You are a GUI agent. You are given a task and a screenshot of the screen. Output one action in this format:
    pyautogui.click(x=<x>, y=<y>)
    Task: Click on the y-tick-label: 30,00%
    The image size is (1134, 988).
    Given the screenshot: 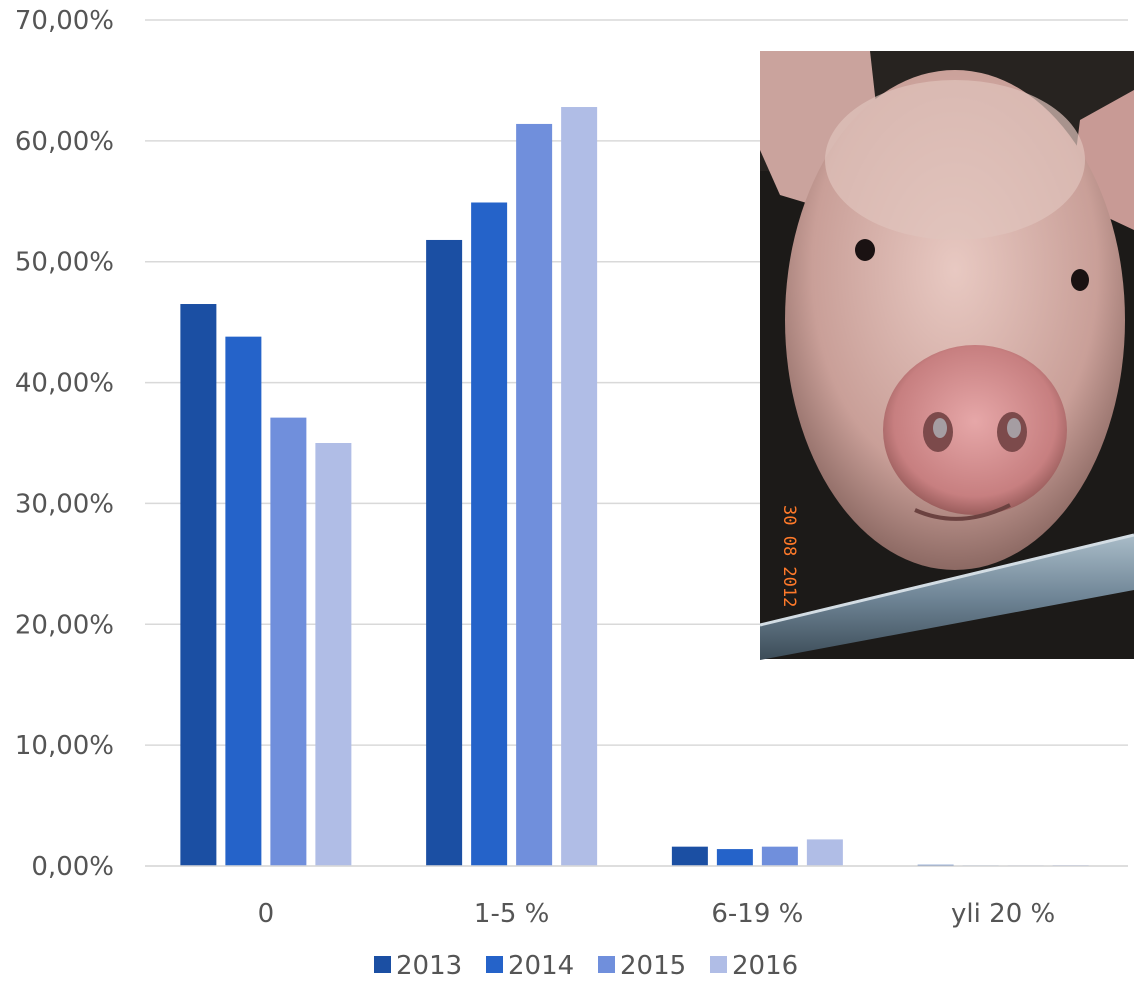 What is the action you would take?
    pyautogui.click(x=64, y=504)
    